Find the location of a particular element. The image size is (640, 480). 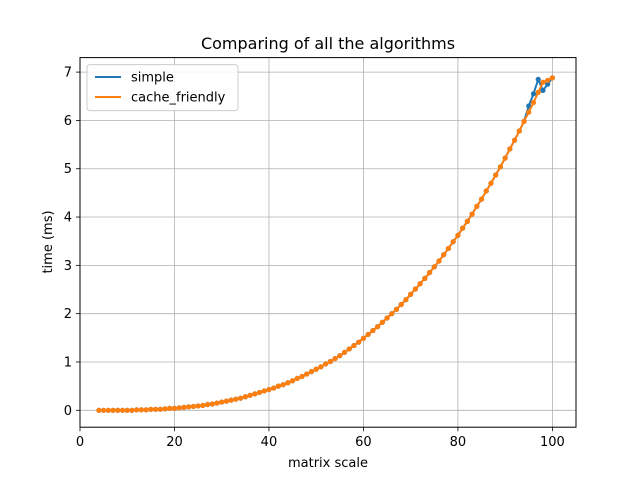

x-tick-label-20: 20 is located at coordinates (174, 442).